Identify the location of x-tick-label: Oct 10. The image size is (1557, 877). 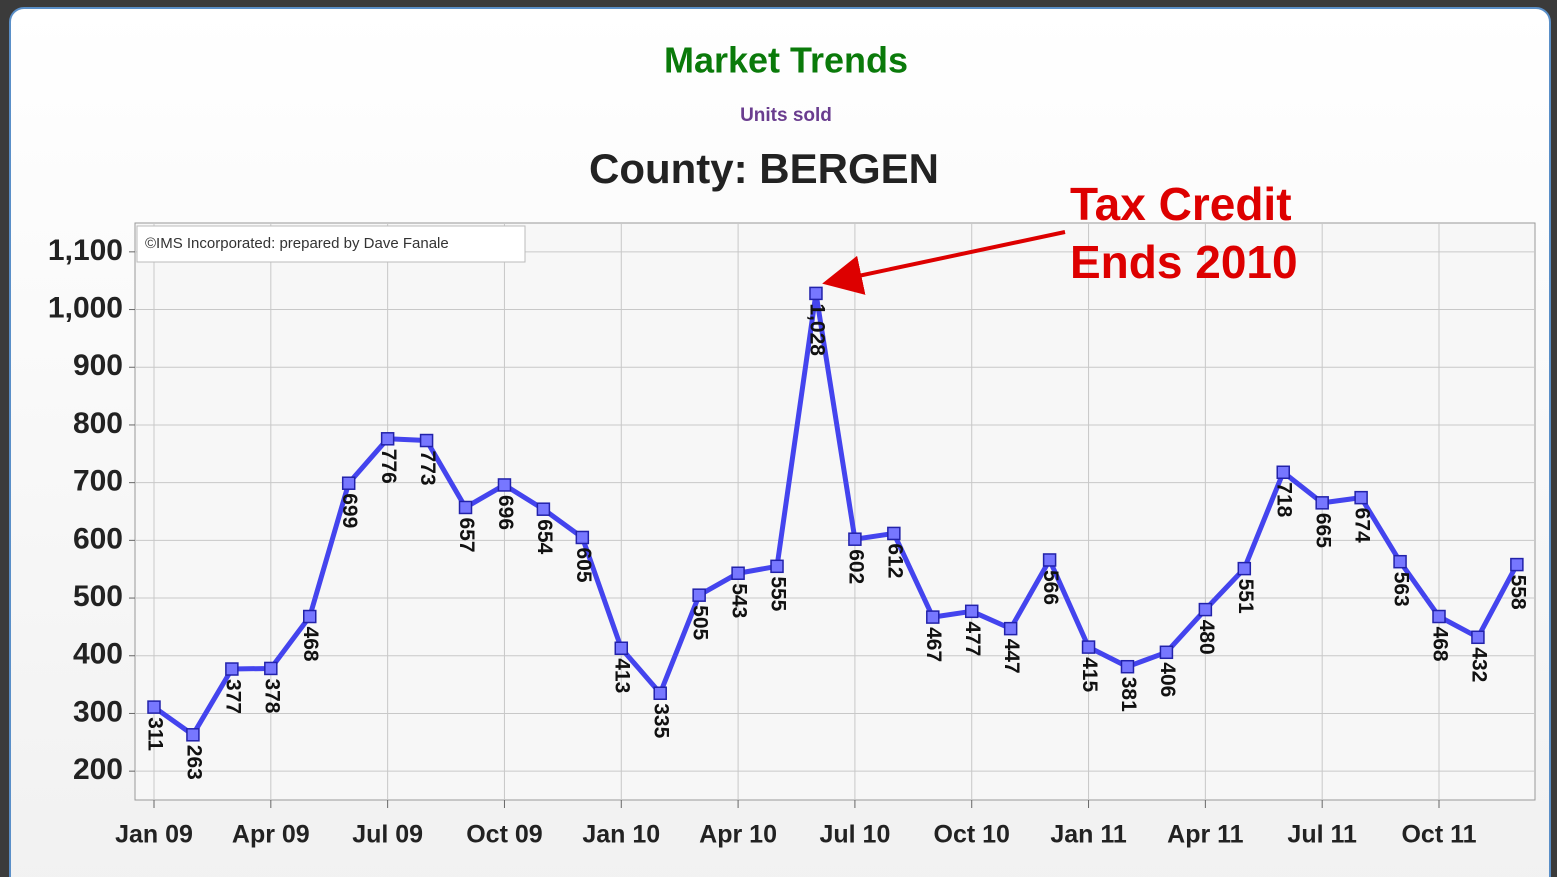
(972, 835).